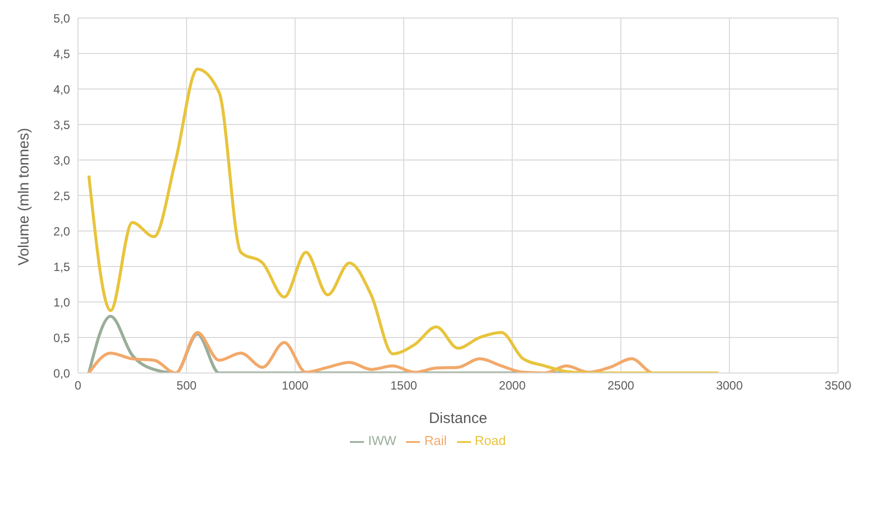  What do you see at coordinates (435, 440) in the screenshot?
I see `legend-label: Rail` at bounding box center [435, 440].